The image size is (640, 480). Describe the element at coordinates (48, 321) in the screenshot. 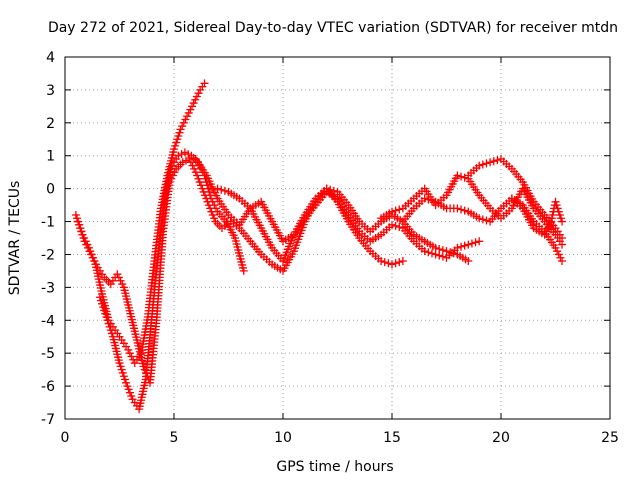

I see `y-tick-label: -4` at that location.